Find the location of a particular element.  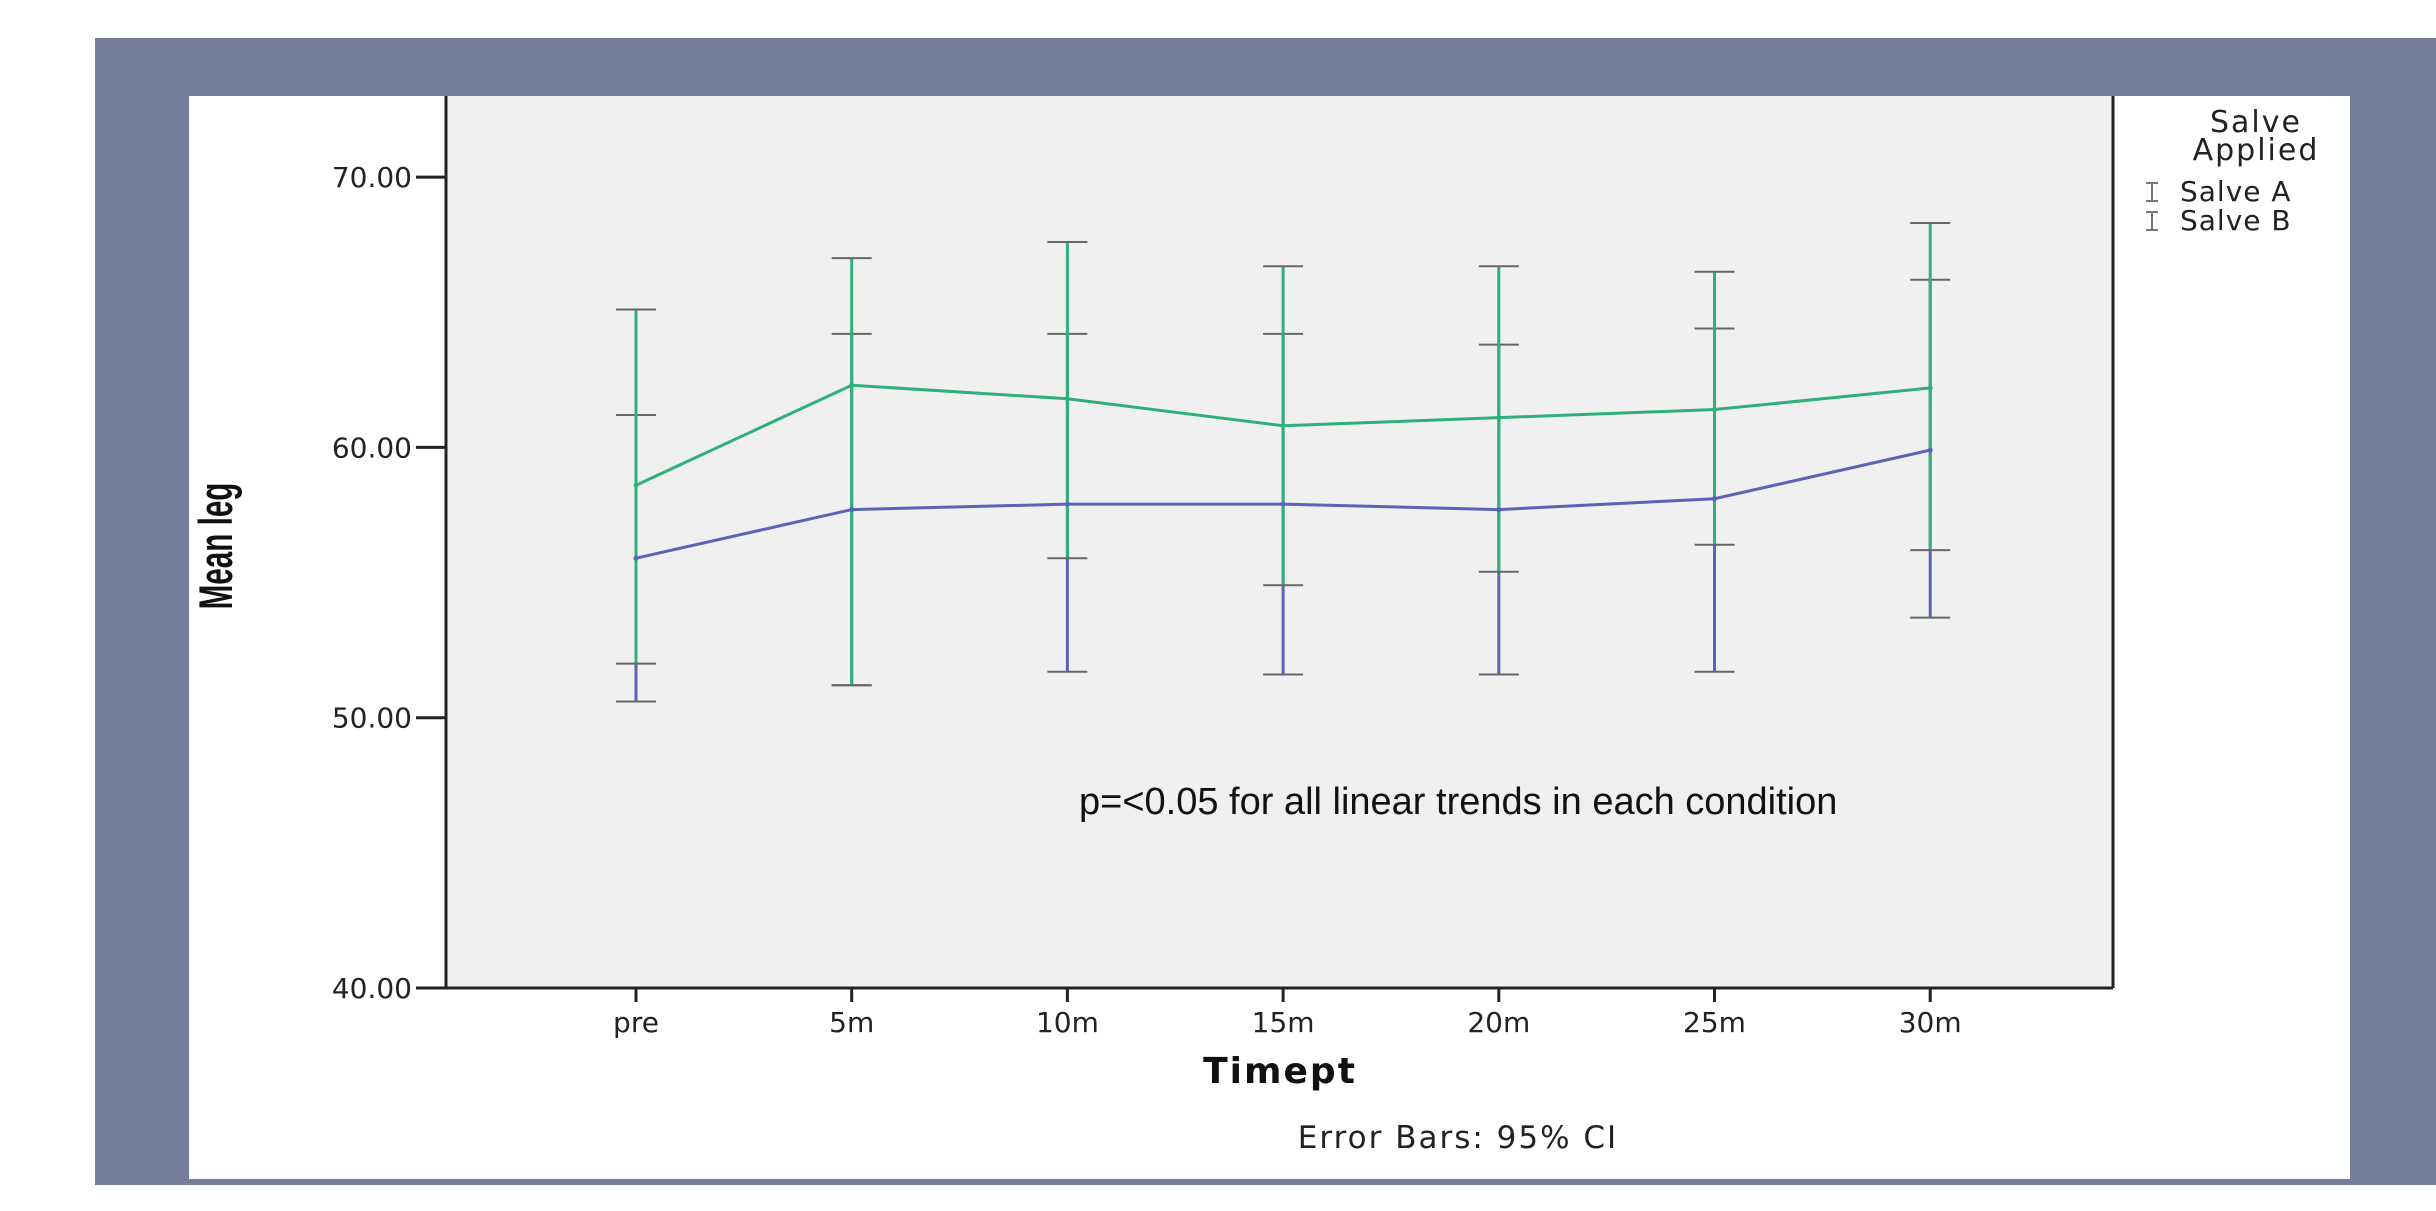

y-tick-label: 60.00 is located at coordinates (372, 447).